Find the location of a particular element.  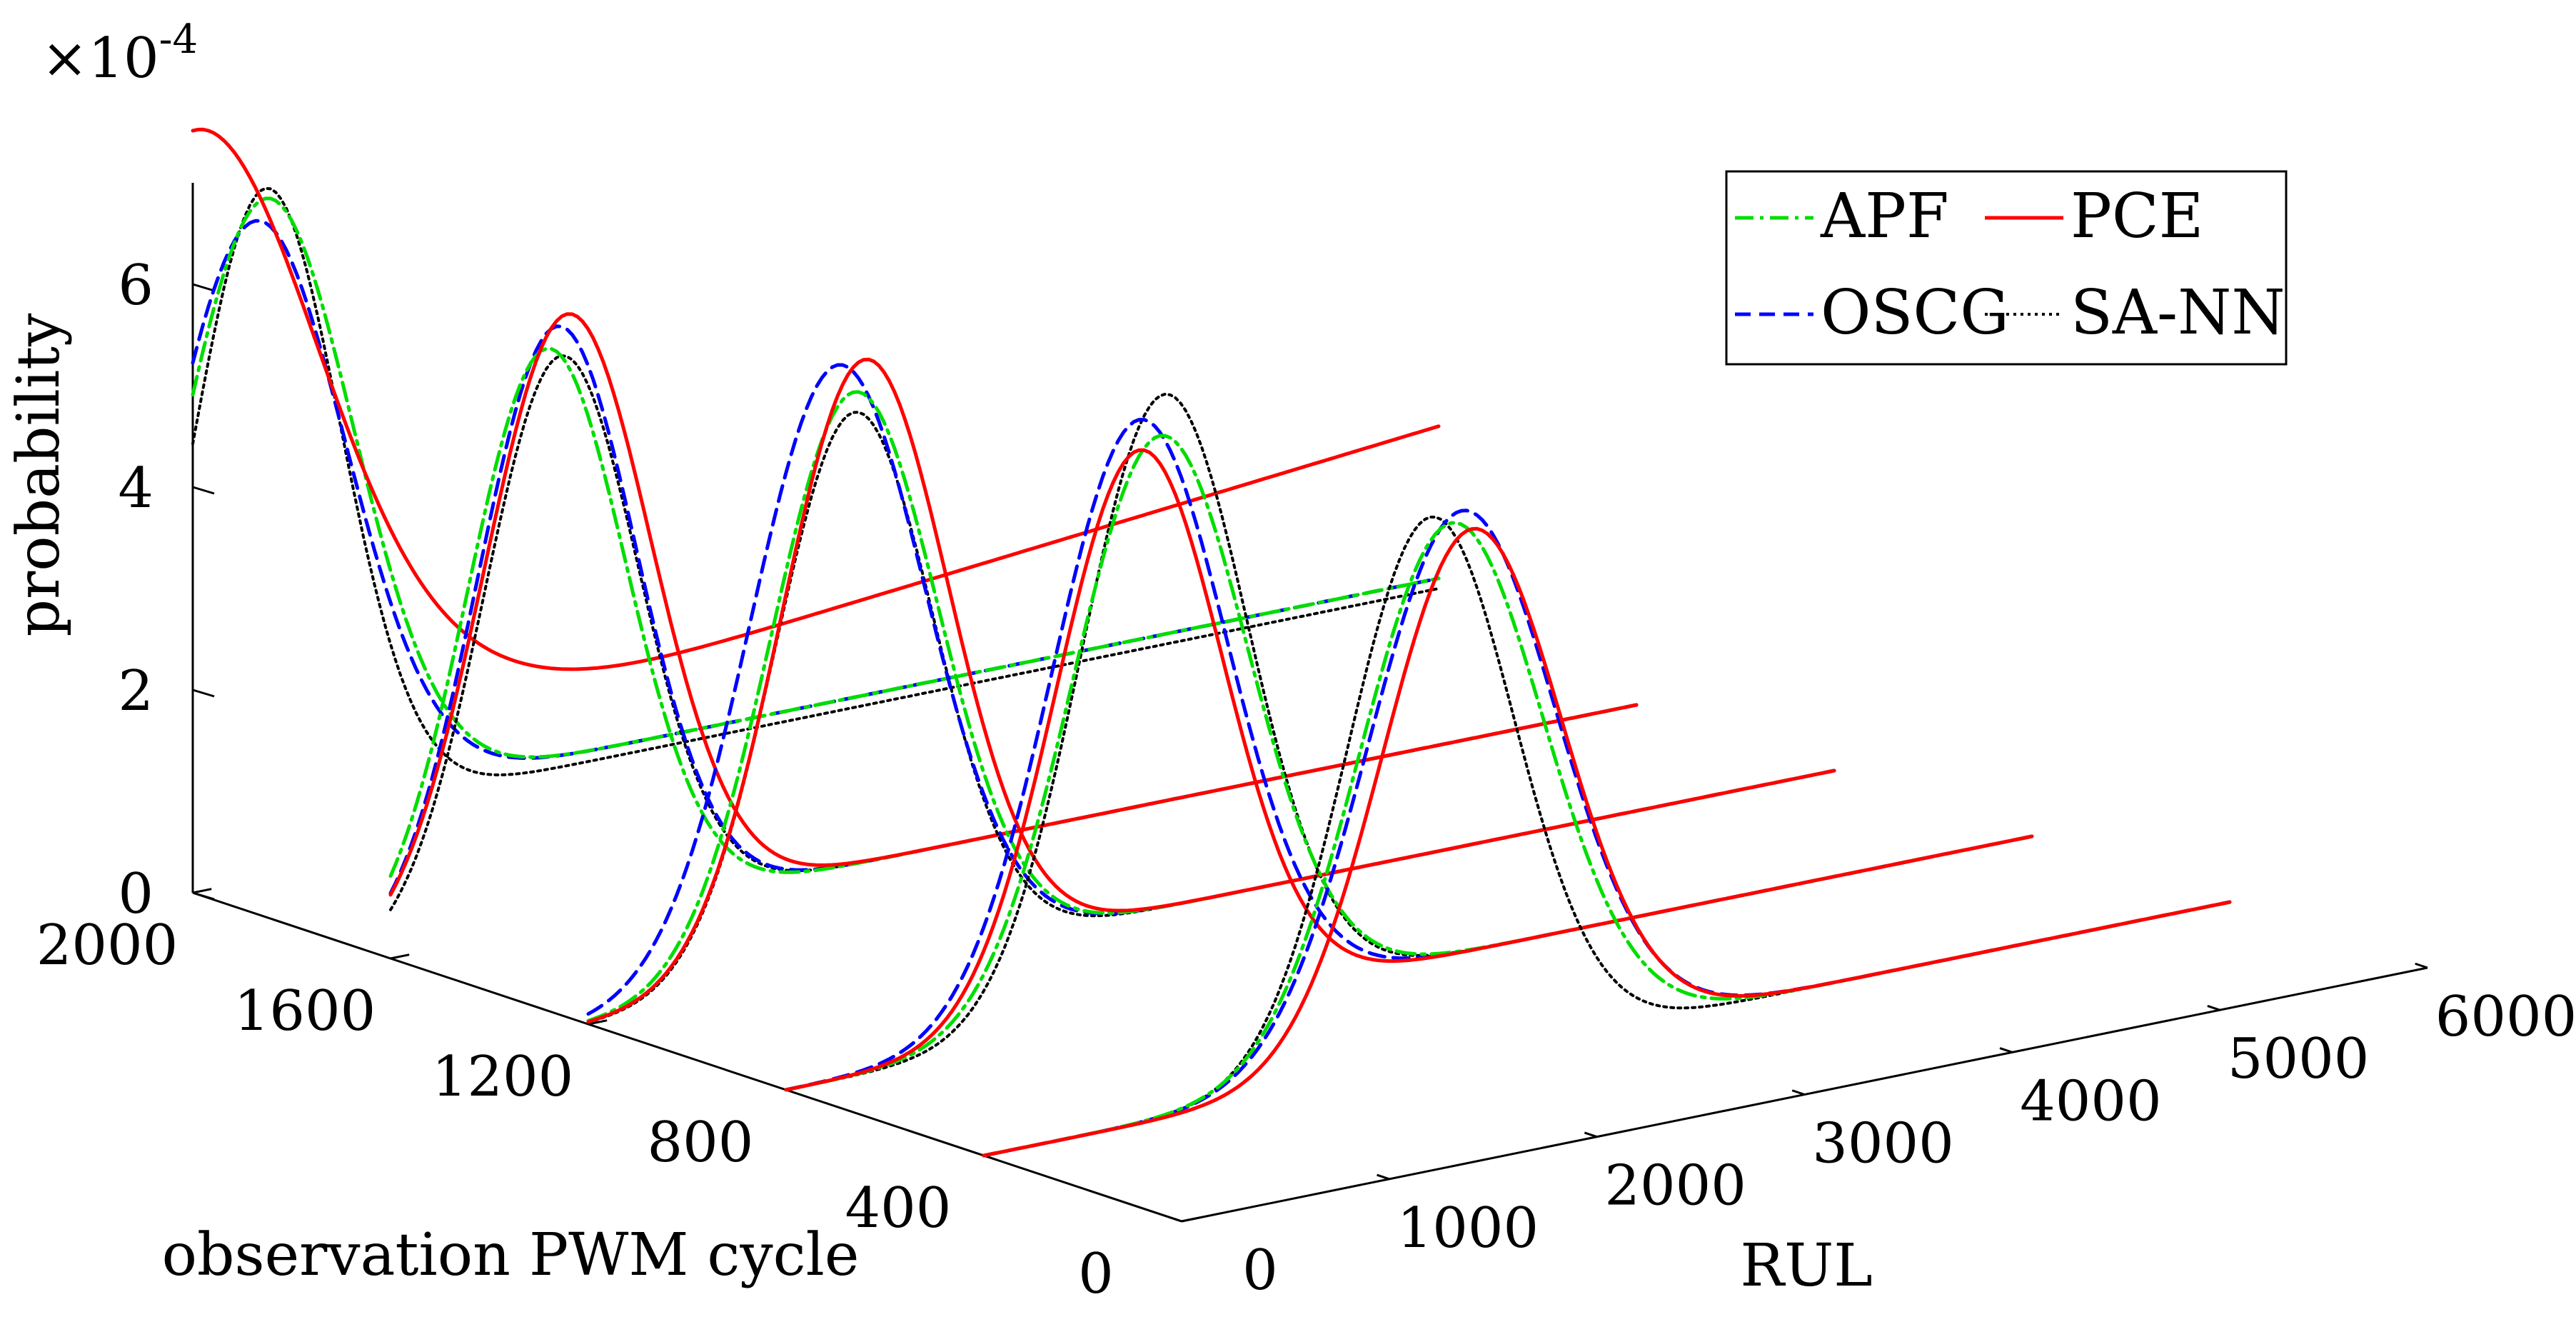

legend-box is located at coordinates (2007, 268).